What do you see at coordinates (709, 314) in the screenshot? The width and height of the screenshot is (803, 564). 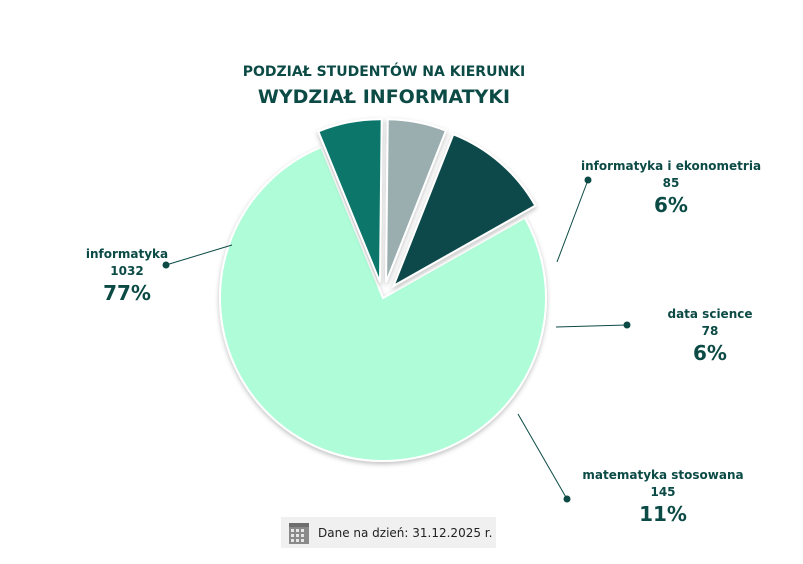 I see `slice-label-name: data science` at bounding box center [709, 314].